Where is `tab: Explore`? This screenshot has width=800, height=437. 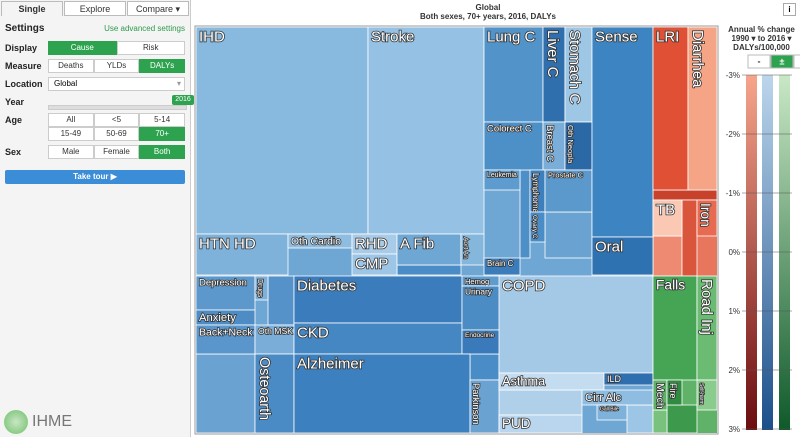 tab: Explore is located at coordinates (95, 8).